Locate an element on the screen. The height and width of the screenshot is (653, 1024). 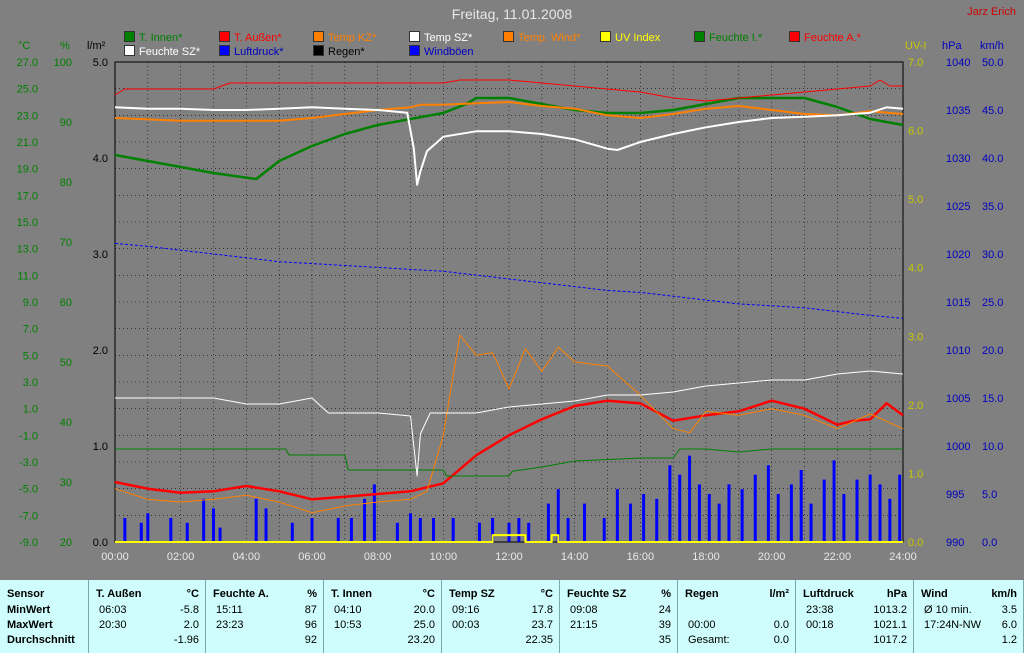
summary-value: 96 is located at coordinates (310, 625).